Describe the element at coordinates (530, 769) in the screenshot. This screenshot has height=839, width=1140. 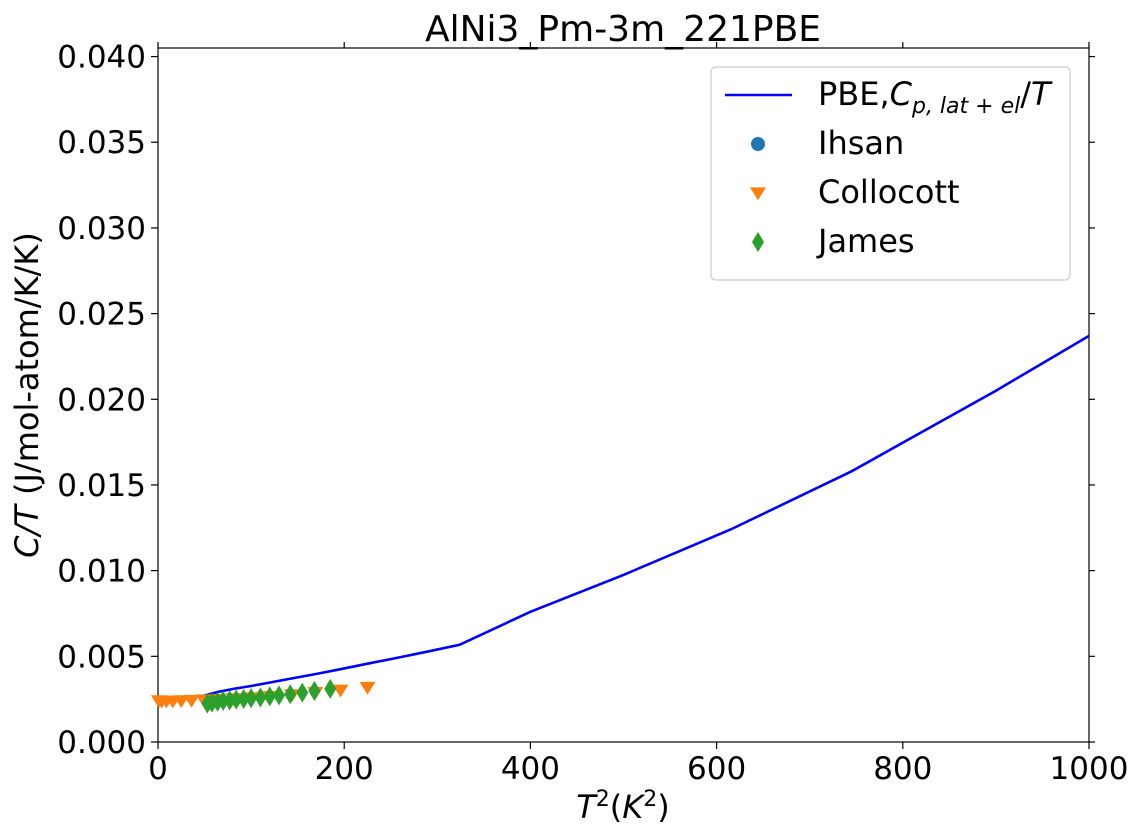
I see `x-tick-label: 400` at that location.